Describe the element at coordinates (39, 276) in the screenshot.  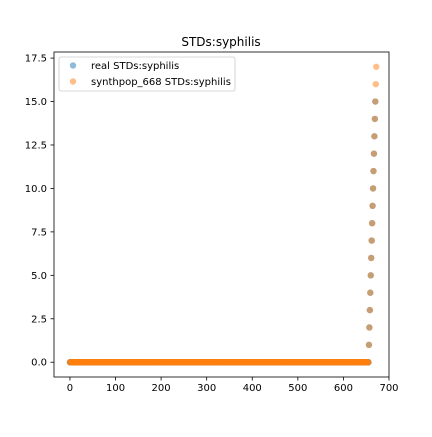
I see `y-tick-label: 5.0` at that location.